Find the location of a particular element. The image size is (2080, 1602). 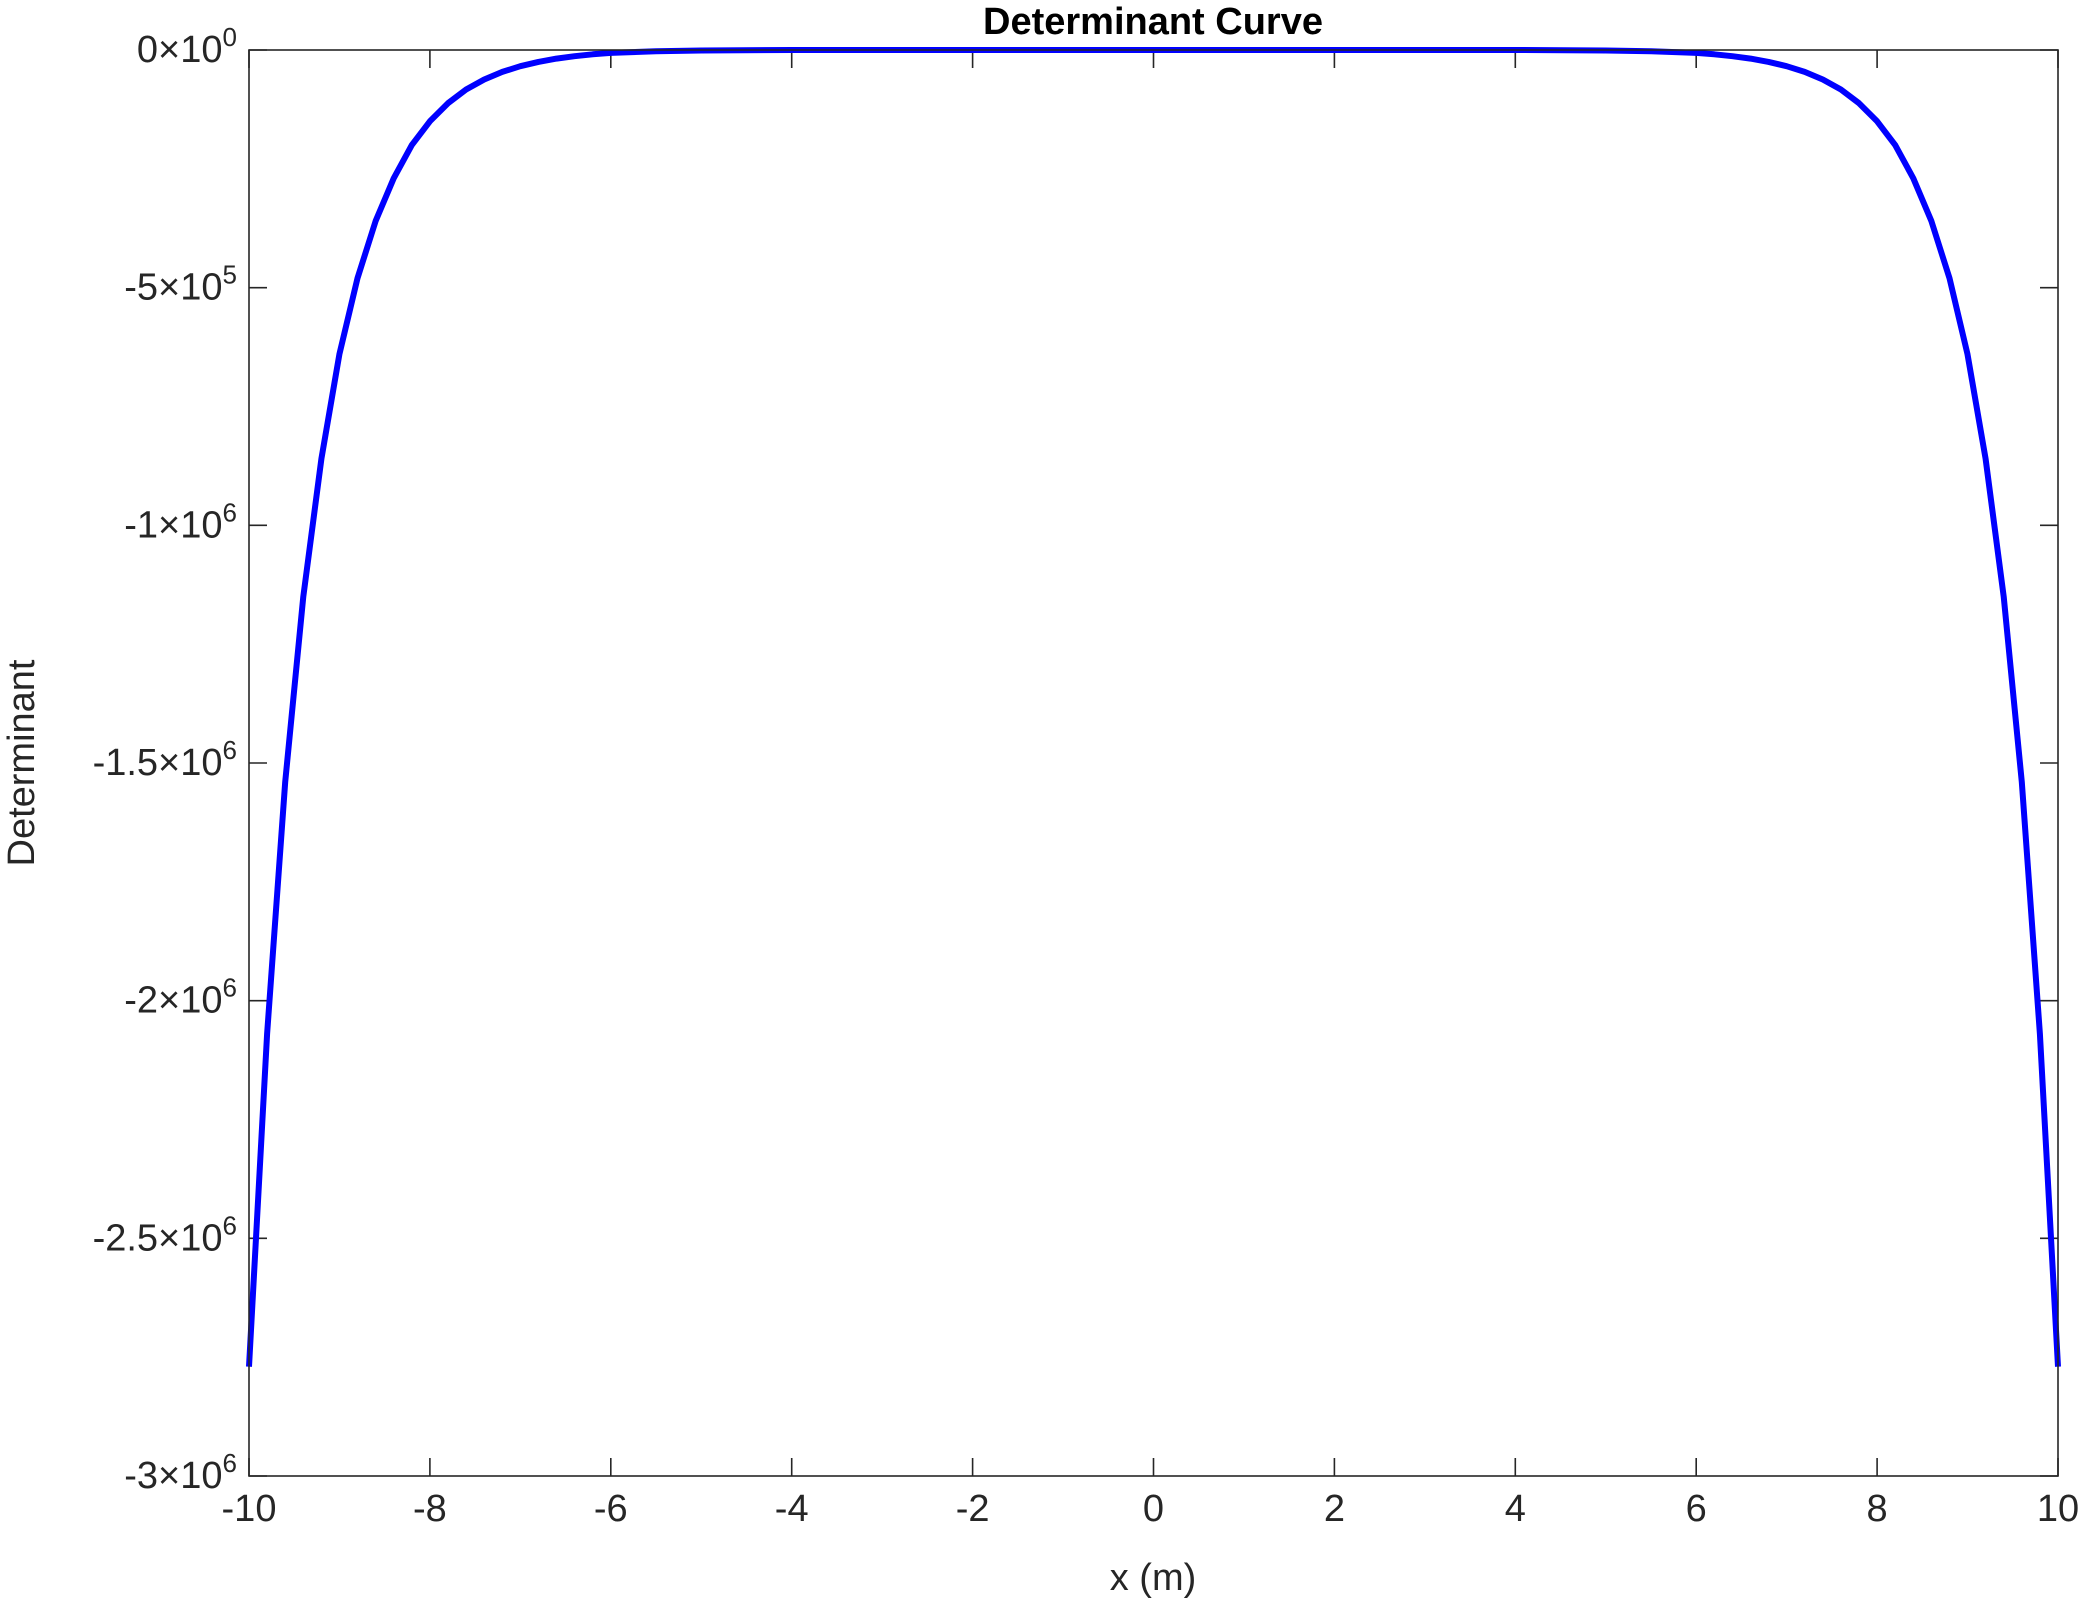

x-tick-label: -8 is located at coordinates (430, 1509).